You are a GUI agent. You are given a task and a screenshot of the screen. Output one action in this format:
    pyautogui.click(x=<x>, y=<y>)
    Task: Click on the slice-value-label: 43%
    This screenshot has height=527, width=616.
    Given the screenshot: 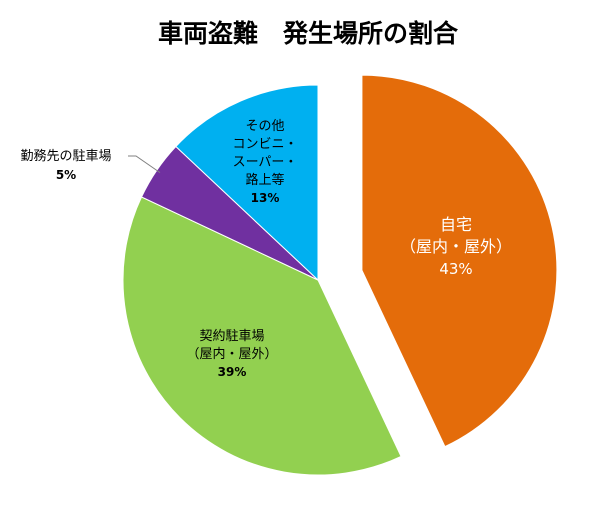 What is the action you would take?
    pyautogui.click(x=455, y=269)
    